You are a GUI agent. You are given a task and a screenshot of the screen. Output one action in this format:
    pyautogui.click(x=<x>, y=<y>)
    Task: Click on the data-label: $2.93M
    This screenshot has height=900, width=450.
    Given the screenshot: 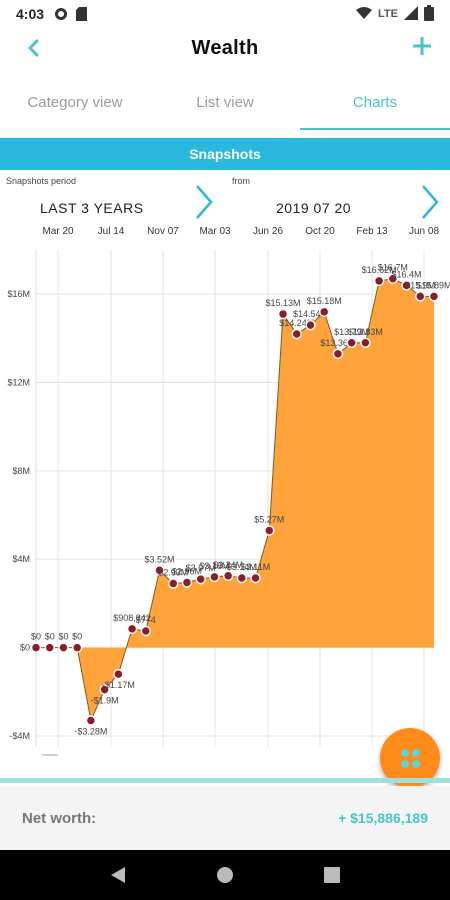 What is the action you would take?
    pyautogui.click(x=173, y=573)
    